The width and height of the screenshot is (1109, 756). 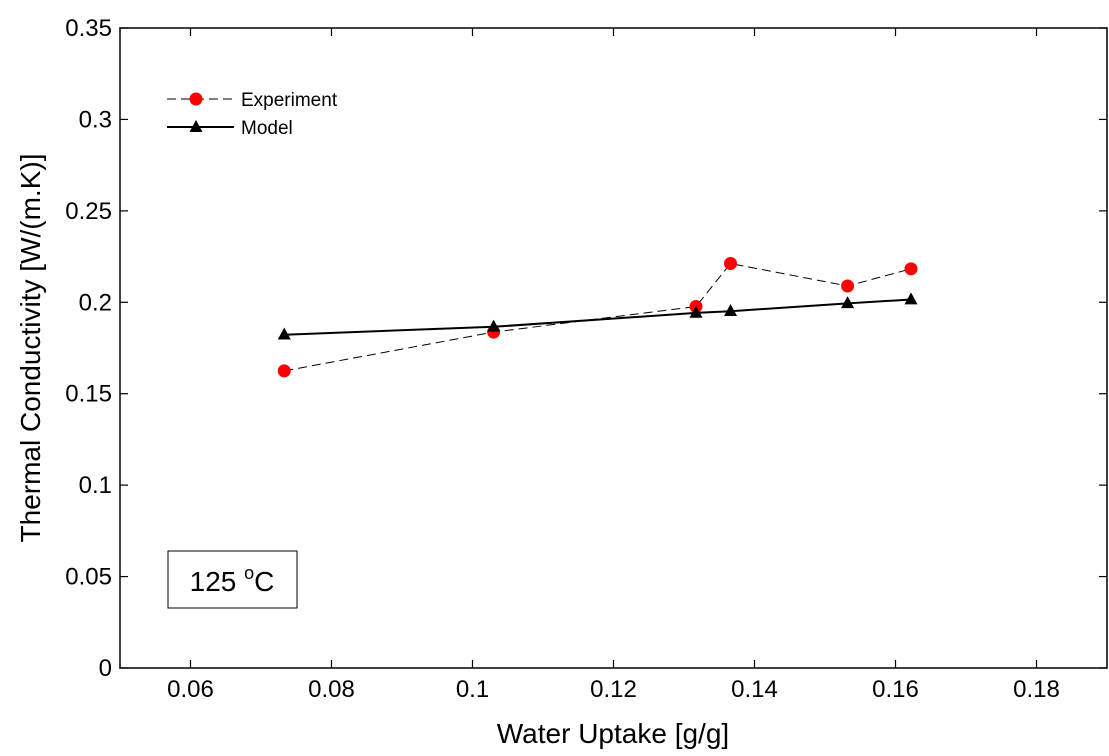 I want to click on x-tick-label: 0.18, so click(x=1036, y=689).